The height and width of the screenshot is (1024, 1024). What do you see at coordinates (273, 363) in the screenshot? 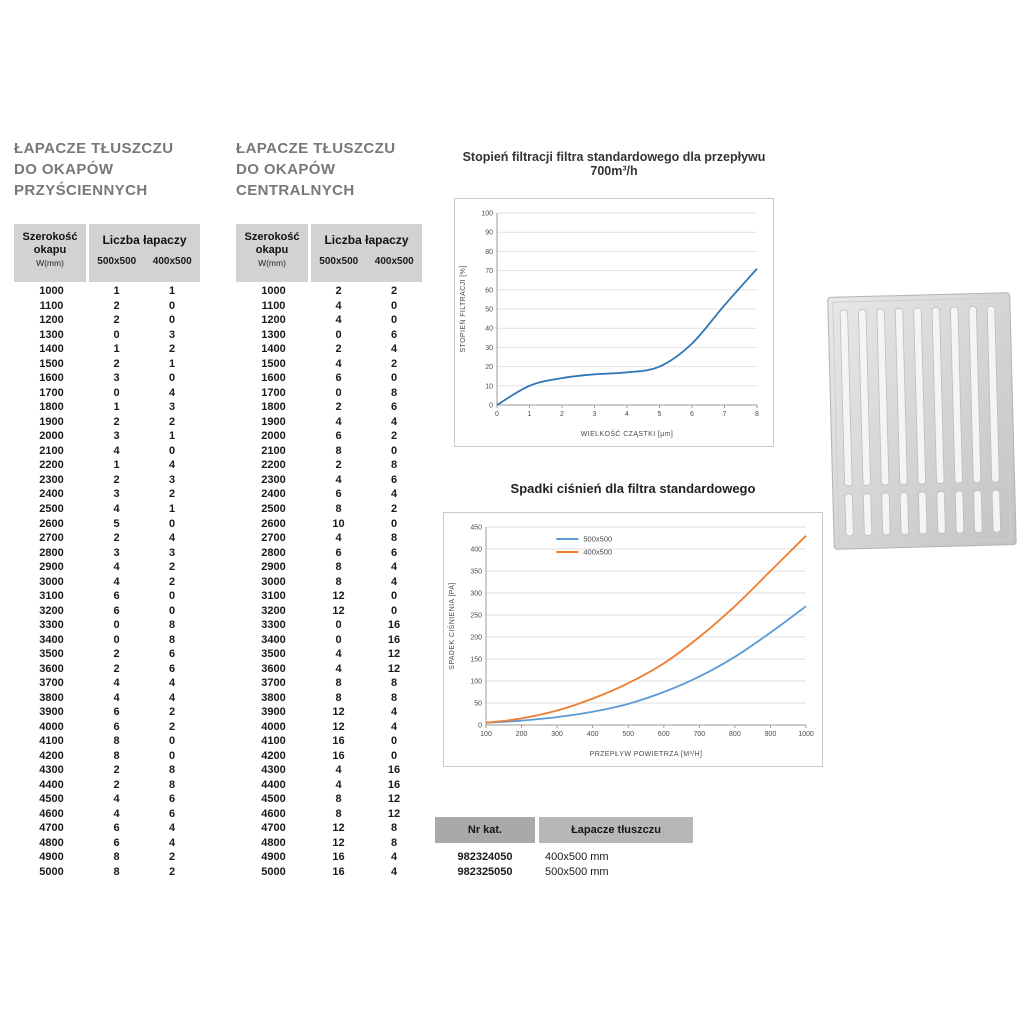
I see `cell-hood-width: 1500` at bounding box center [273, 363].